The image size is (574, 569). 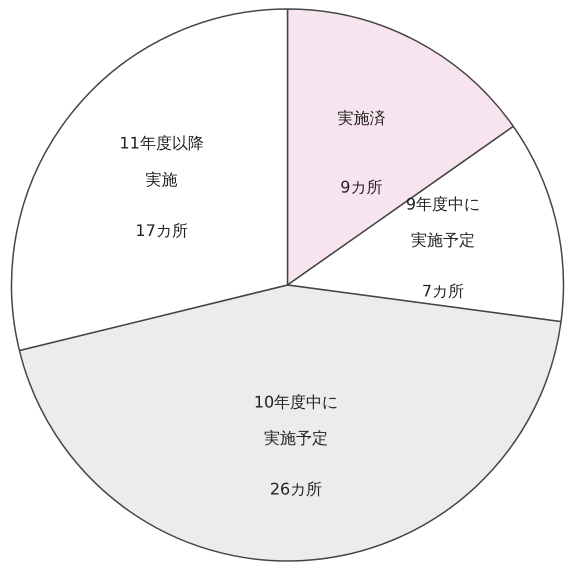 I want to click on data-label: 26カ所, so click(x=296, y=489).